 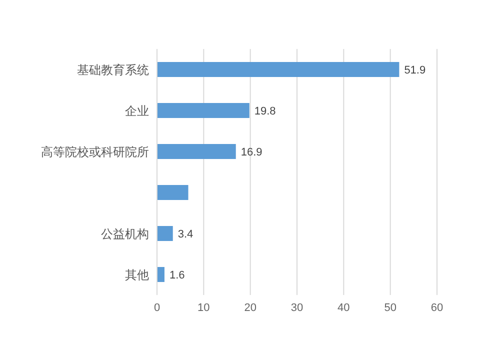 What do you see at coordinates (344, 308) in the screenshot?
I see `x-tick-label: 40` at bounding box center [344, 308].